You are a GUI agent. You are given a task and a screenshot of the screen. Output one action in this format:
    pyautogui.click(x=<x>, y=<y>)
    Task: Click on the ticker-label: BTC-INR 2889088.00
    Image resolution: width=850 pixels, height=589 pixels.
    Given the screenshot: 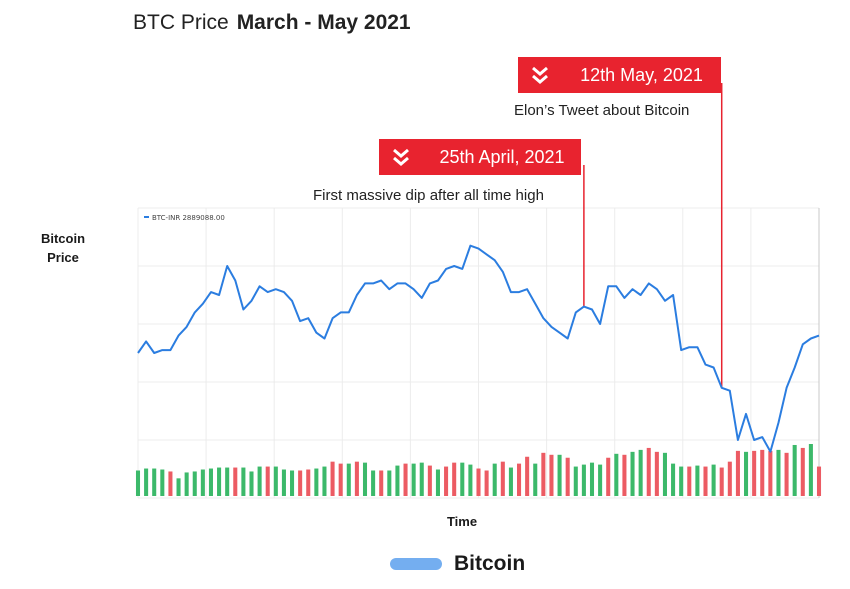 What is the action you would take?
    pyautogui.click(x=188, y=218)
    